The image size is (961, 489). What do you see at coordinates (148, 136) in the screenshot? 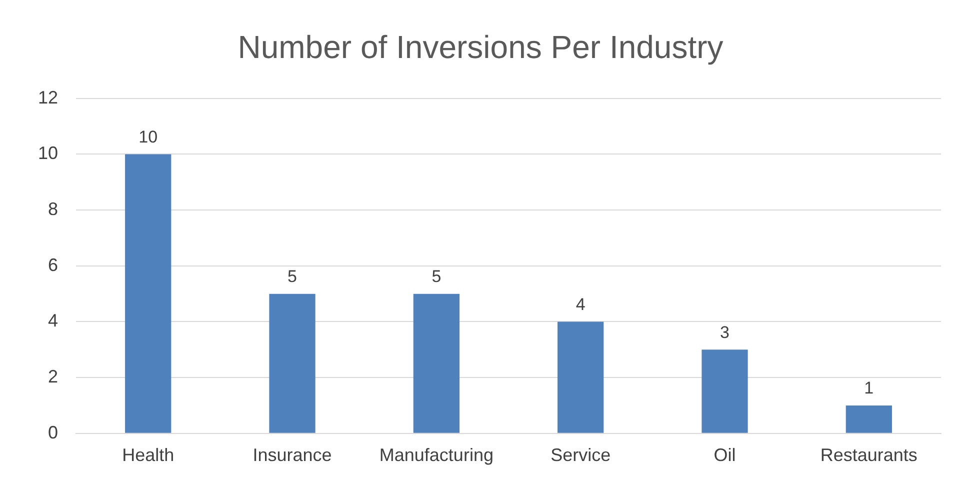
I see `data-label: 10` at bounding box center [148, 136].